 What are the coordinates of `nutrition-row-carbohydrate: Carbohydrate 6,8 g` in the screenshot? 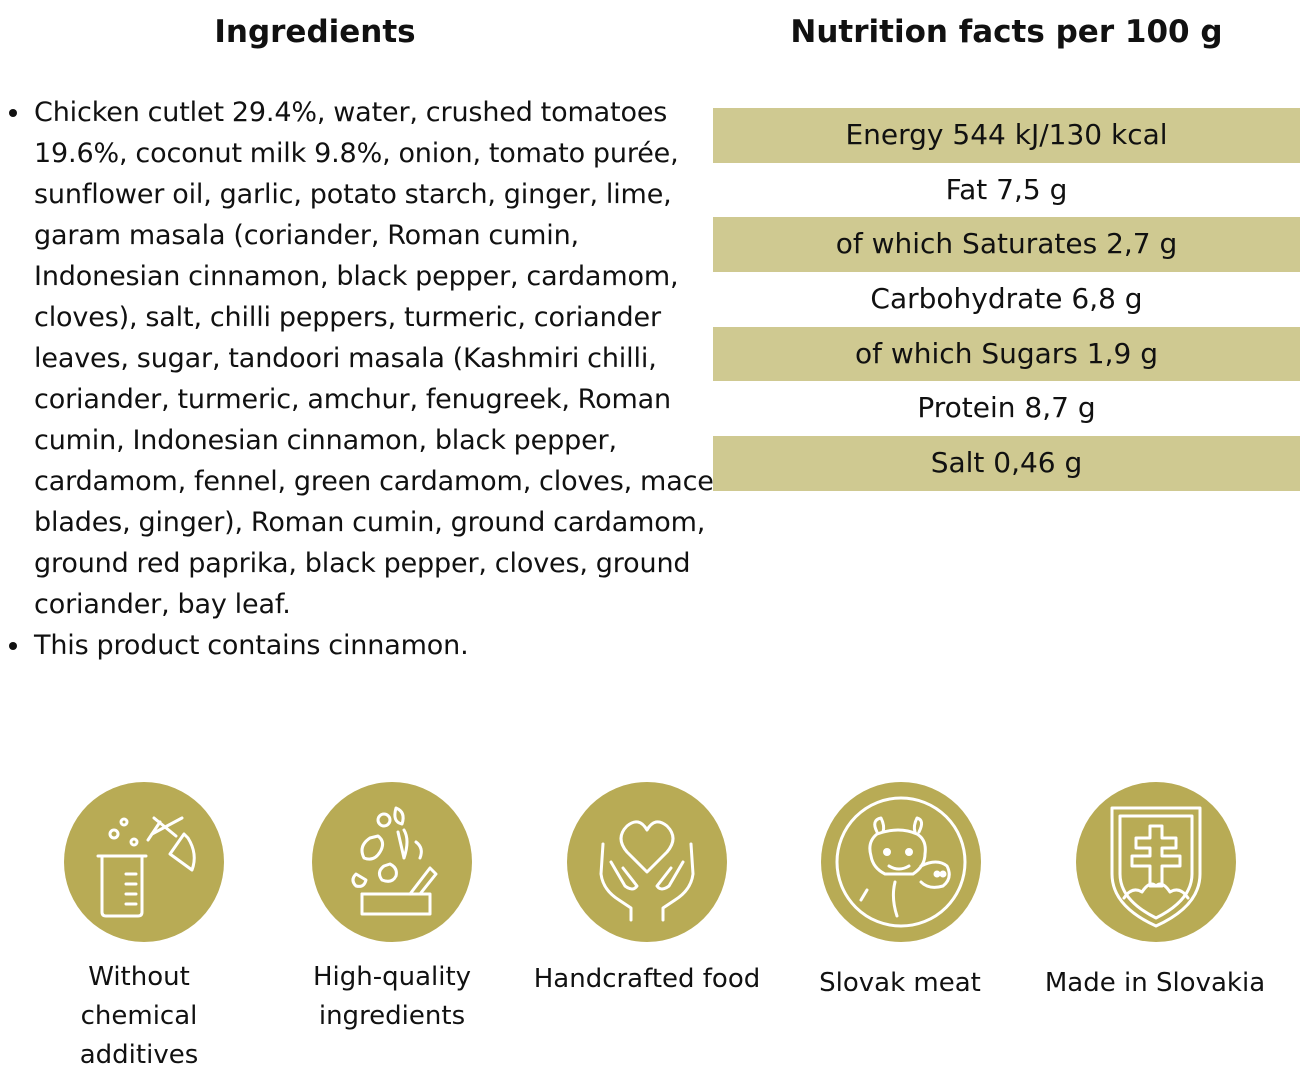 It's located at (1006, 299).